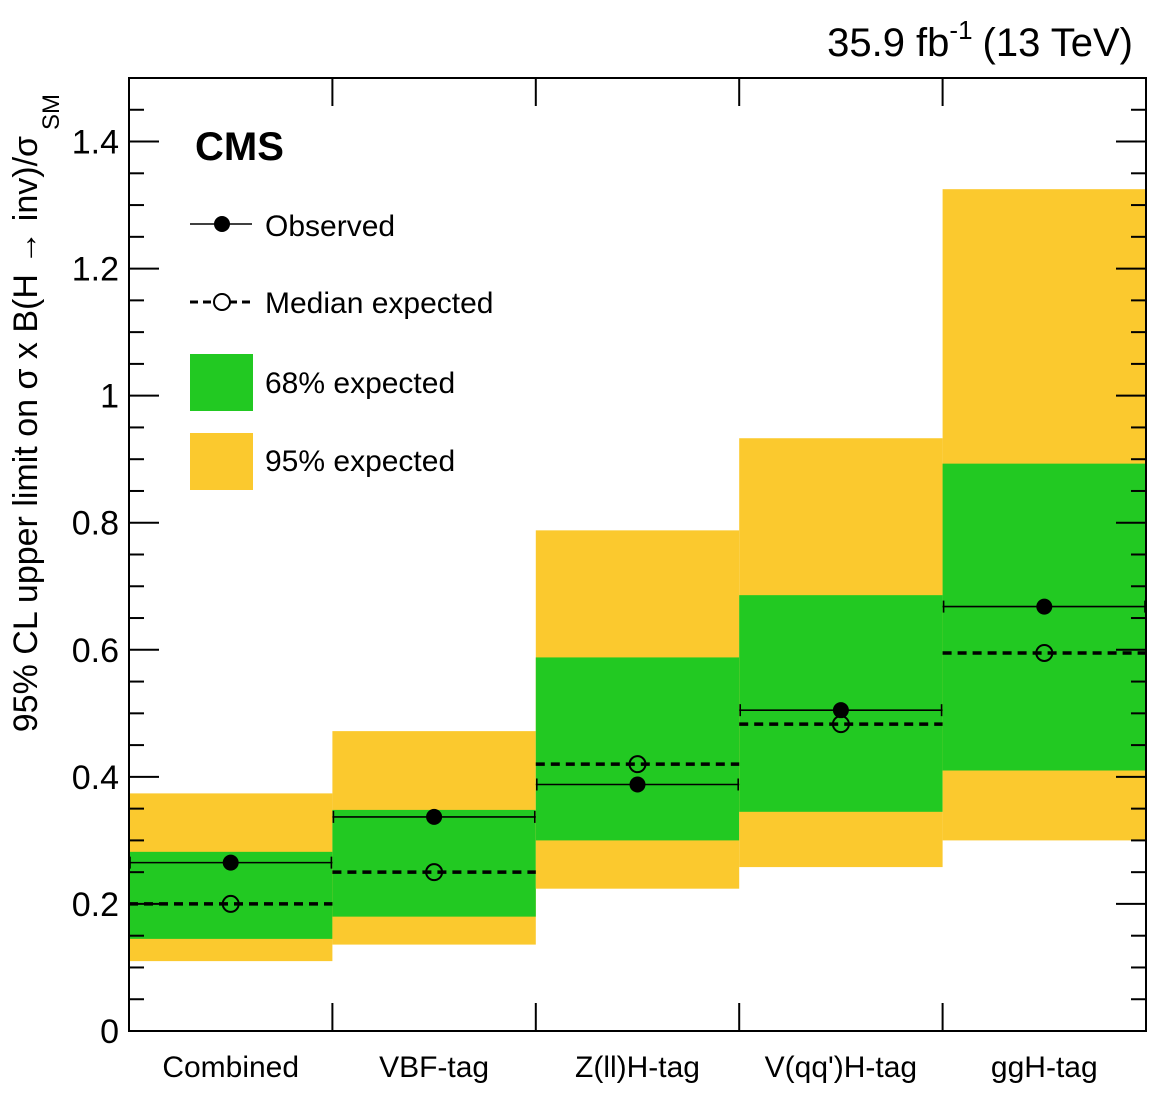  What do you see at coordinates (95, 524) in the screenshot?
I see `y-tick-label-4: 0.8` at bounding box center [95, 524].